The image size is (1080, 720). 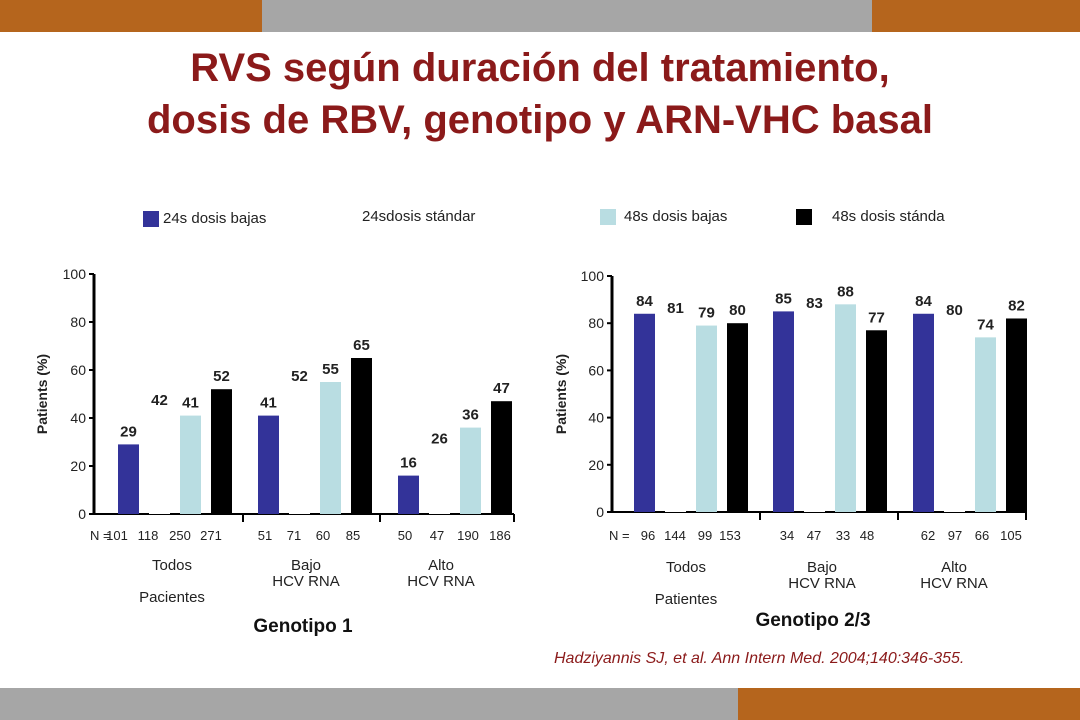 I want to click on bar-value-label: 65, so click(x=361, y=345).